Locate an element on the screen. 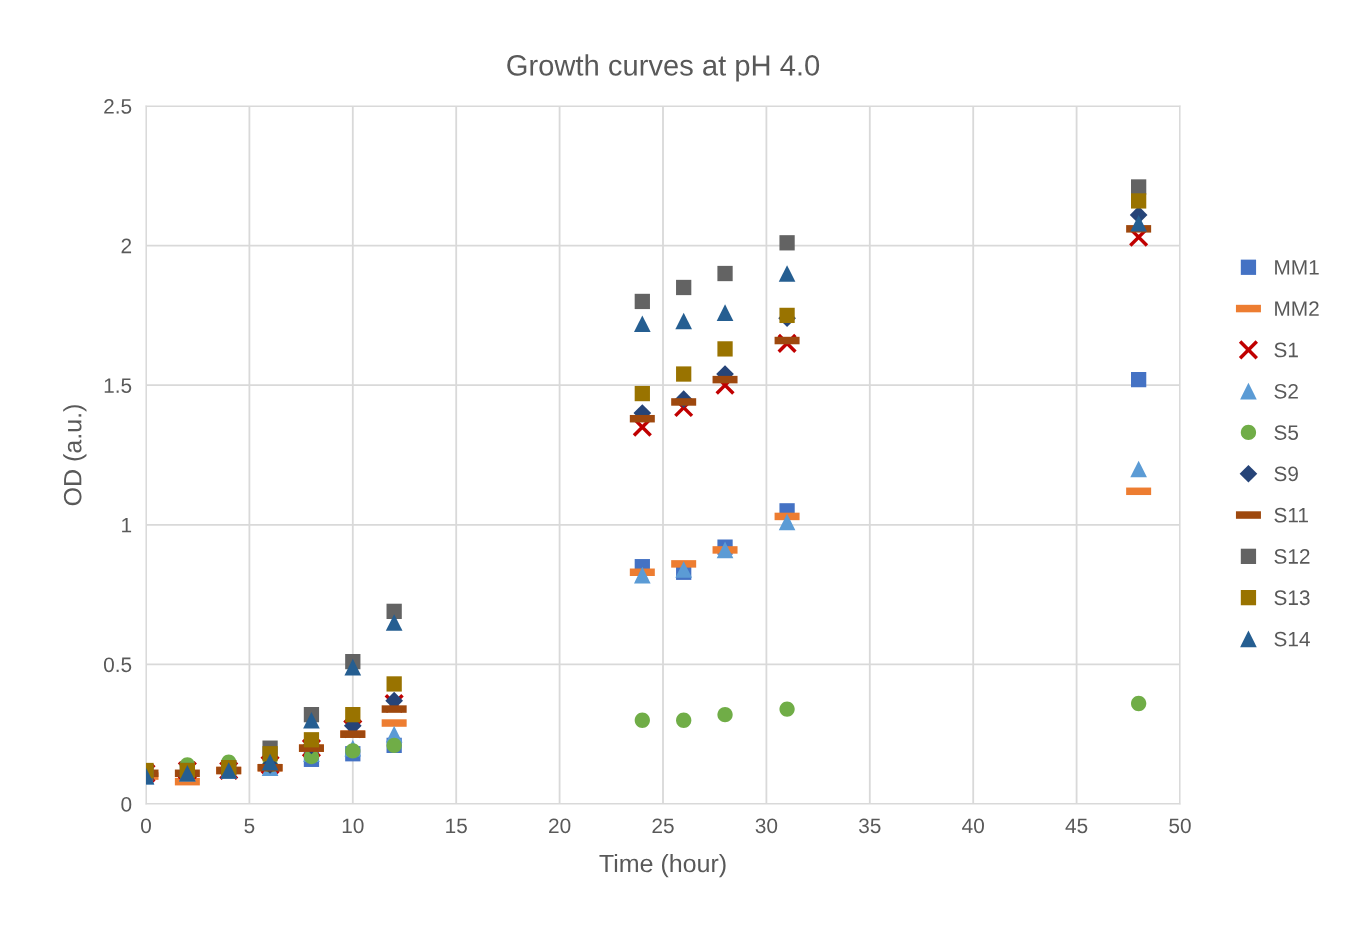 This screenshot has width=1345, height=930. x-tick-label: 45 is located at coordinates (1076, 826).